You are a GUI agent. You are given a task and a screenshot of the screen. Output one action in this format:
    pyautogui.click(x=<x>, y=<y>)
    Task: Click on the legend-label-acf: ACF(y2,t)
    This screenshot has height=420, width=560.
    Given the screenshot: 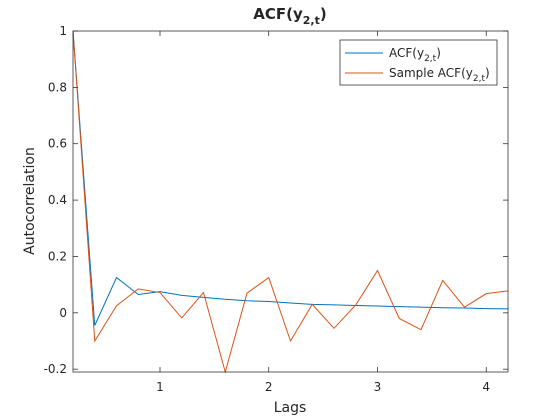 What is the action you would take?
    pyautogui.click(x=415, y=55)
    